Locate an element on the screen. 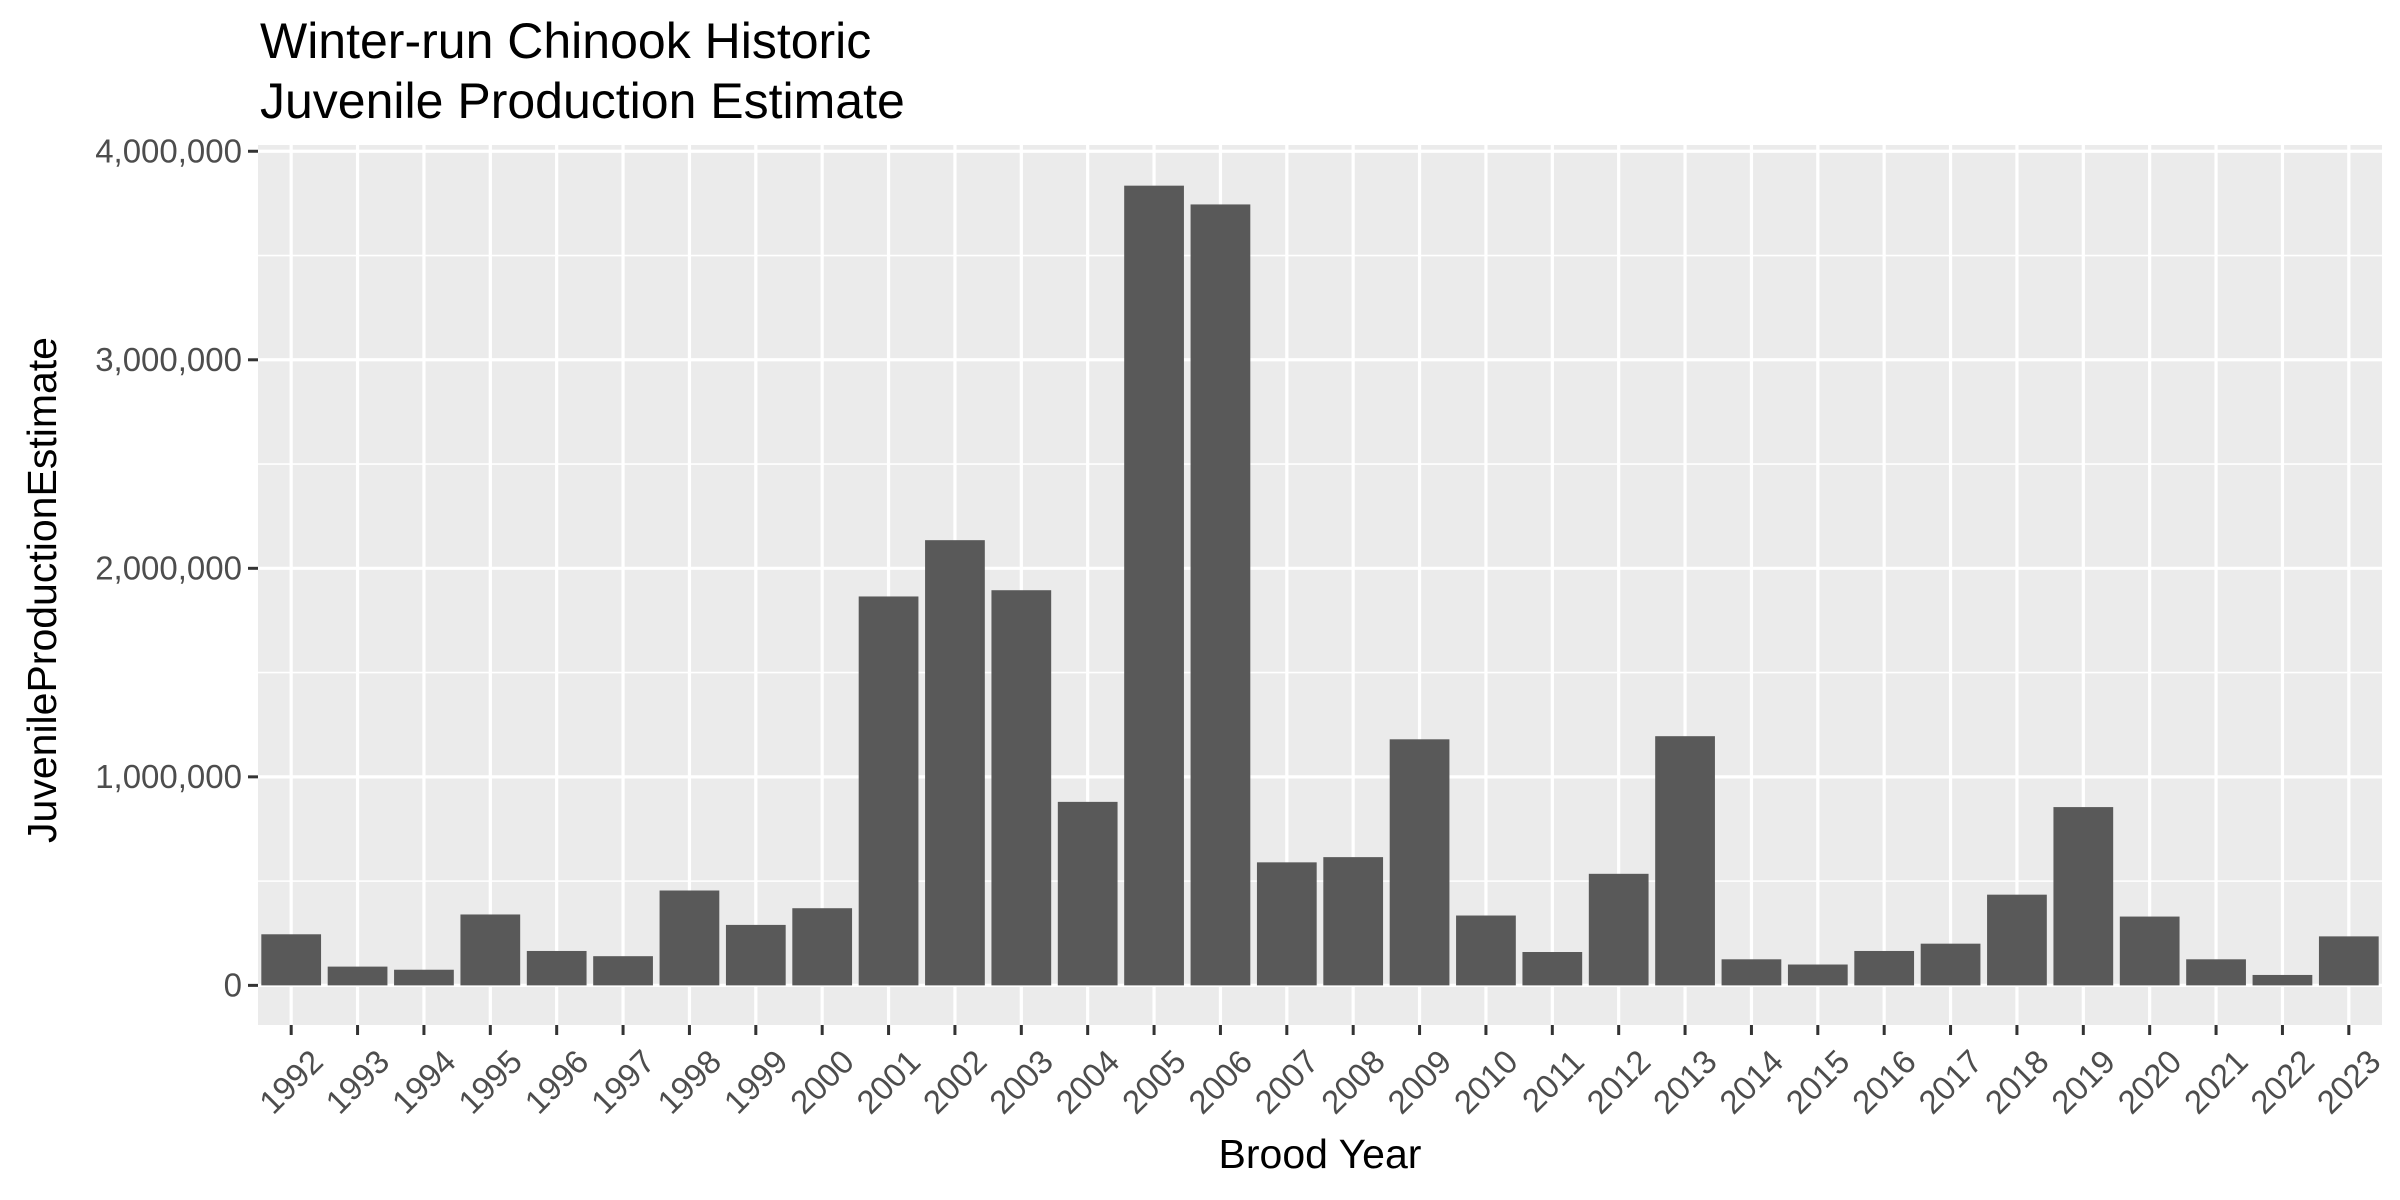 This screenshot has width=2400, height=1200. y-axis-title: JuvenileProductionEstimate is located at coordinates (42, 590).